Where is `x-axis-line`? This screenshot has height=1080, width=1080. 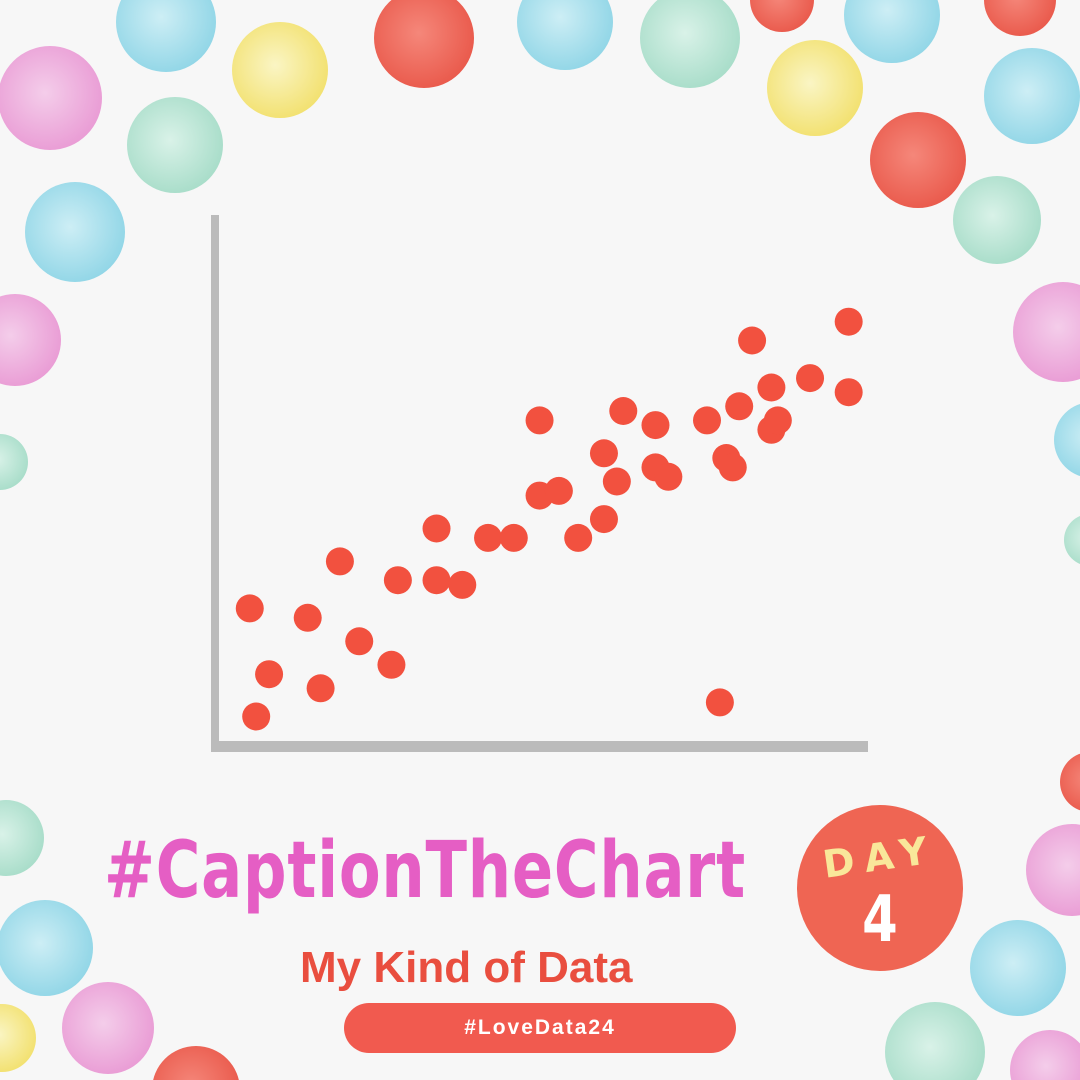 x-axis-line is located at coordinates (539, 746).